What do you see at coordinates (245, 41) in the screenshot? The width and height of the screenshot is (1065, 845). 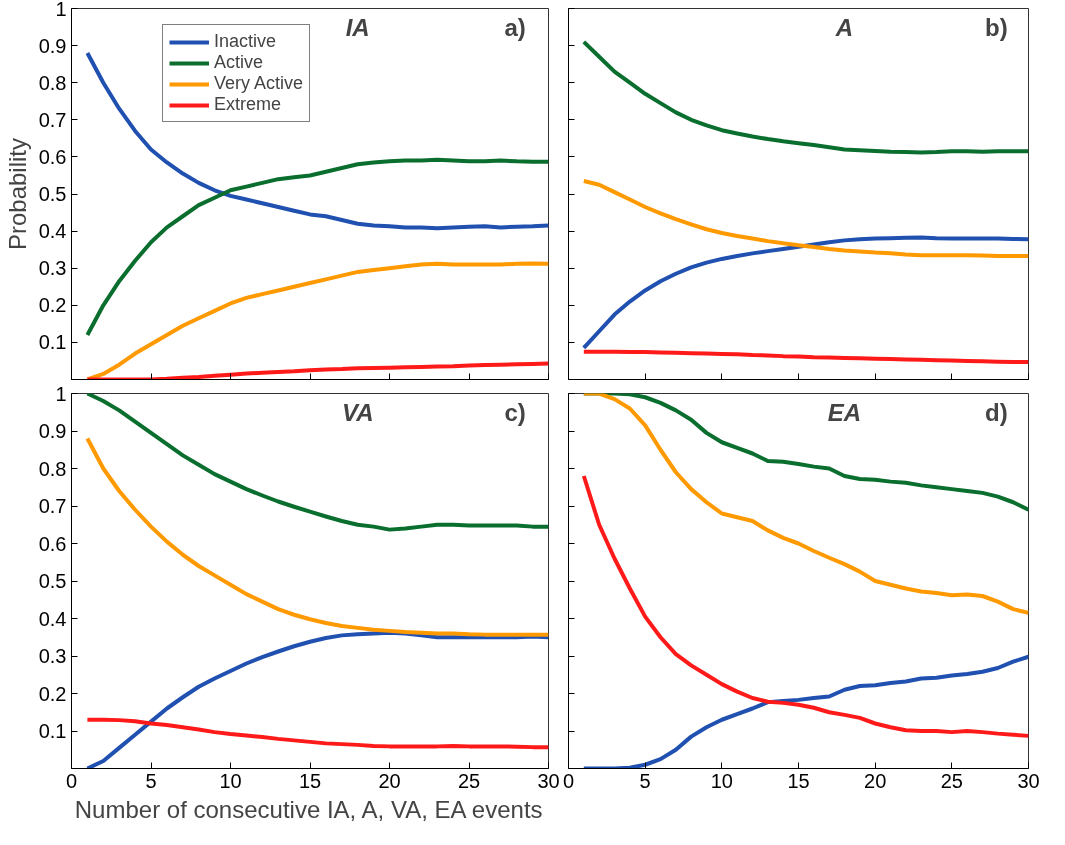 I see `legend-label: Inactive` at bounding box center [245, 41].